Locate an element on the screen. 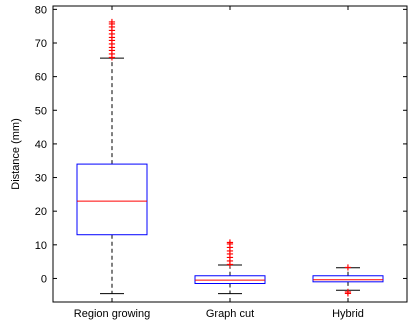 The height and width of the screenshot is (323, 409). y-tick-label: 80 is located at coordinates (41, 10).